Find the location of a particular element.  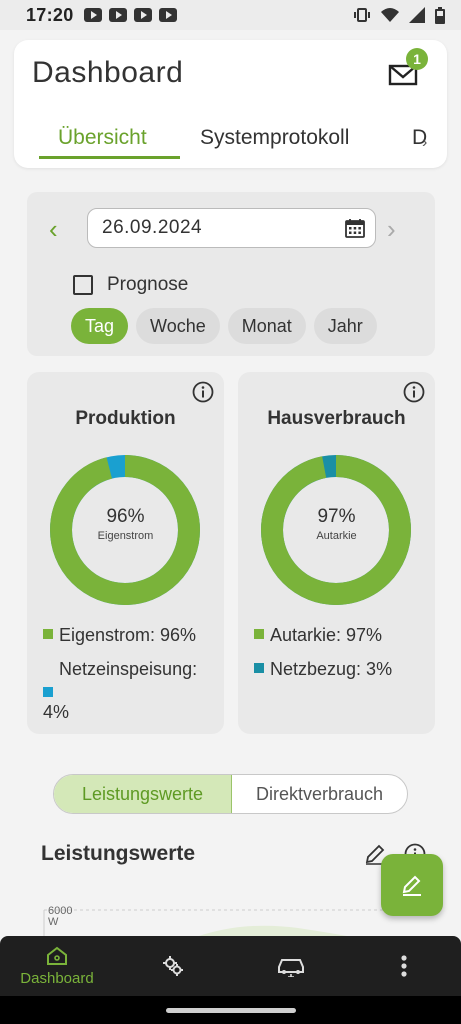

production-percent: 96% is located at coordinates (125, 516).